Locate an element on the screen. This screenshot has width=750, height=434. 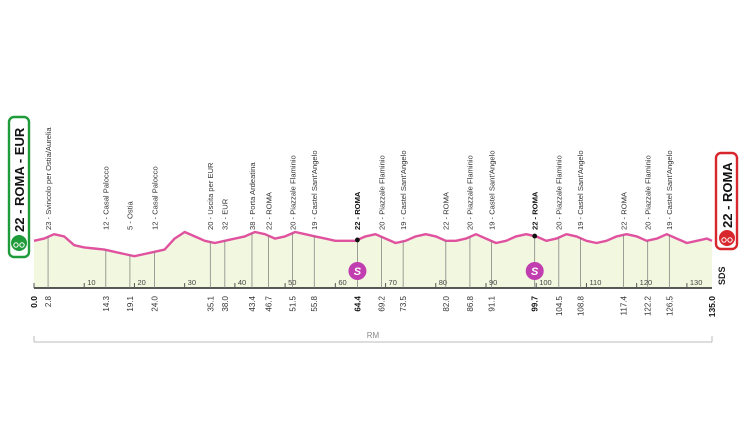
waypoint-name: 38 - Porta Ardeatina is located at coordinates (252, 196).